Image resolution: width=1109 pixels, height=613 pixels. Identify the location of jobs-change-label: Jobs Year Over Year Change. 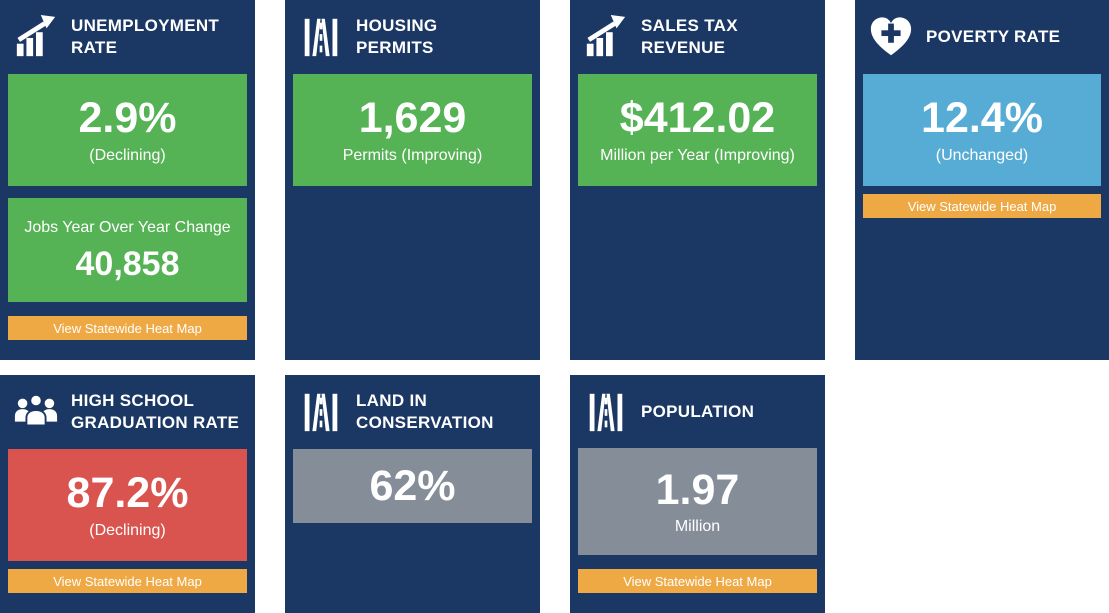
(127, 227).